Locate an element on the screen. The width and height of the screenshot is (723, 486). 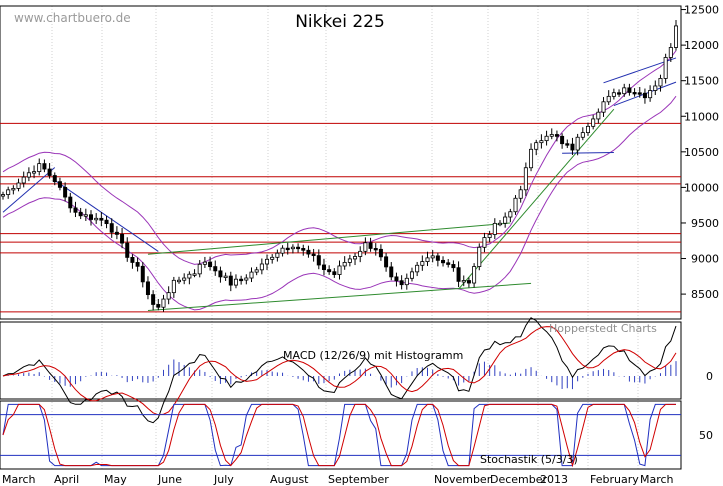
stochastic-frame is located at coordinates (341, 435).